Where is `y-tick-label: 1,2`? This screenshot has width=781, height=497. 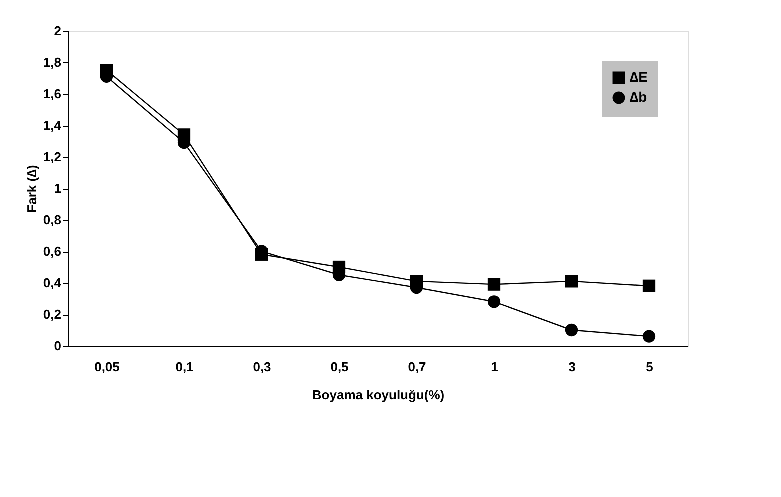 y-tick-label: 1,2 is located at coordinates (52, 157).